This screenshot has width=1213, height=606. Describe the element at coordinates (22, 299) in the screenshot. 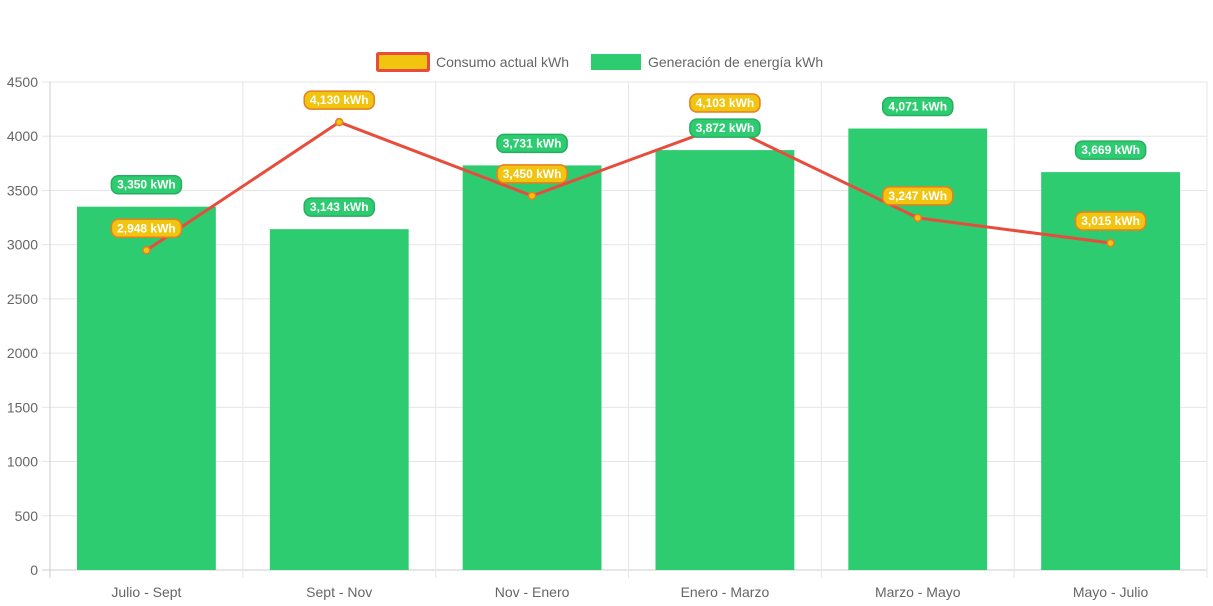

I see `y-tick-label: 2500` at that location.